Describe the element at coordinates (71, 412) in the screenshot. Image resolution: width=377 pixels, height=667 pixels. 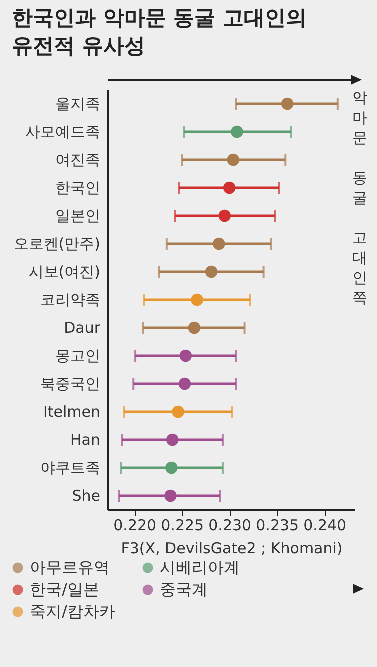
I see `y-tick-label: Itelmen` at that location.